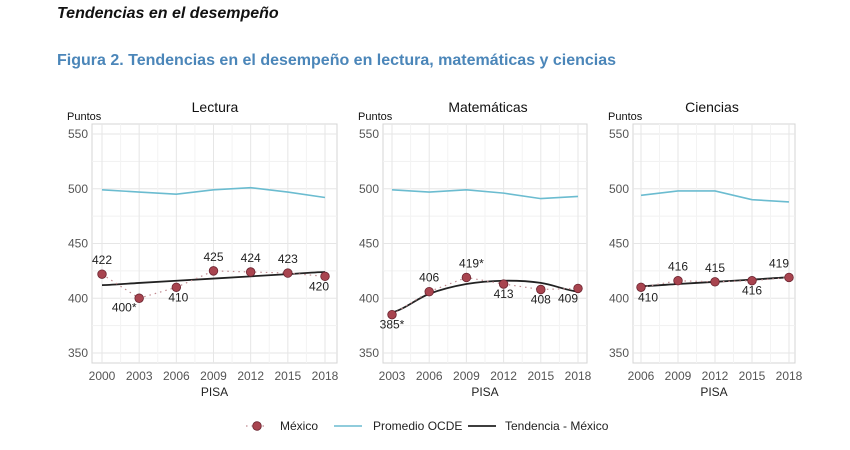  I want to click on legend-label: México, so click(299, 426).